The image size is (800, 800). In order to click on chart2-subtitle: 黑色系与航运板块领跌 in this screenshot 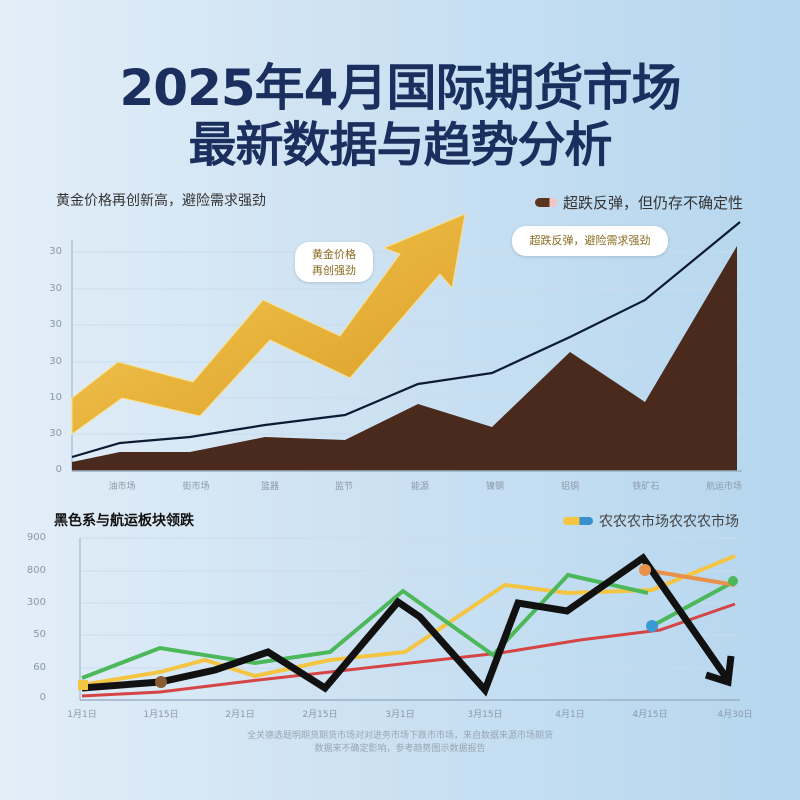, I will do `click(124, 521)`.